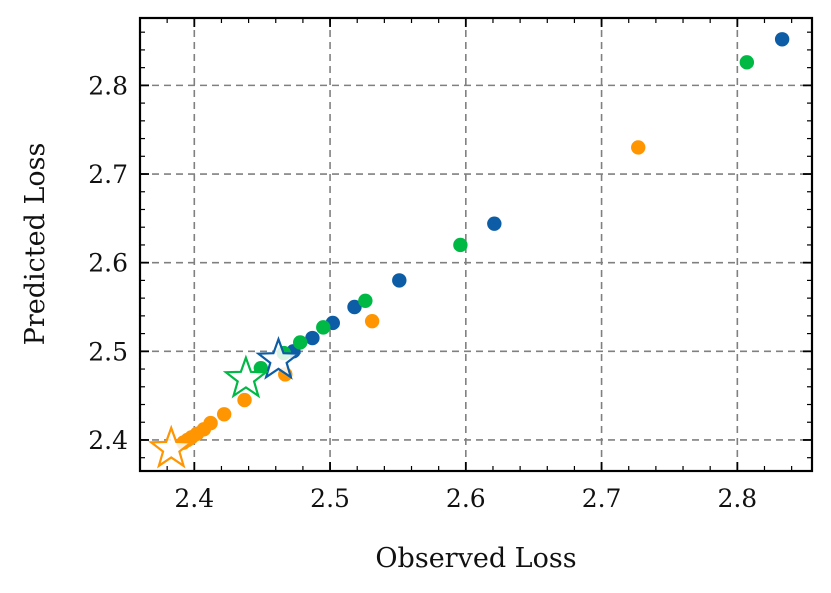  Describe the element at coordinates (108, 351) in the screenshot. I see `y-tick-label-1: 2.5` at that location.